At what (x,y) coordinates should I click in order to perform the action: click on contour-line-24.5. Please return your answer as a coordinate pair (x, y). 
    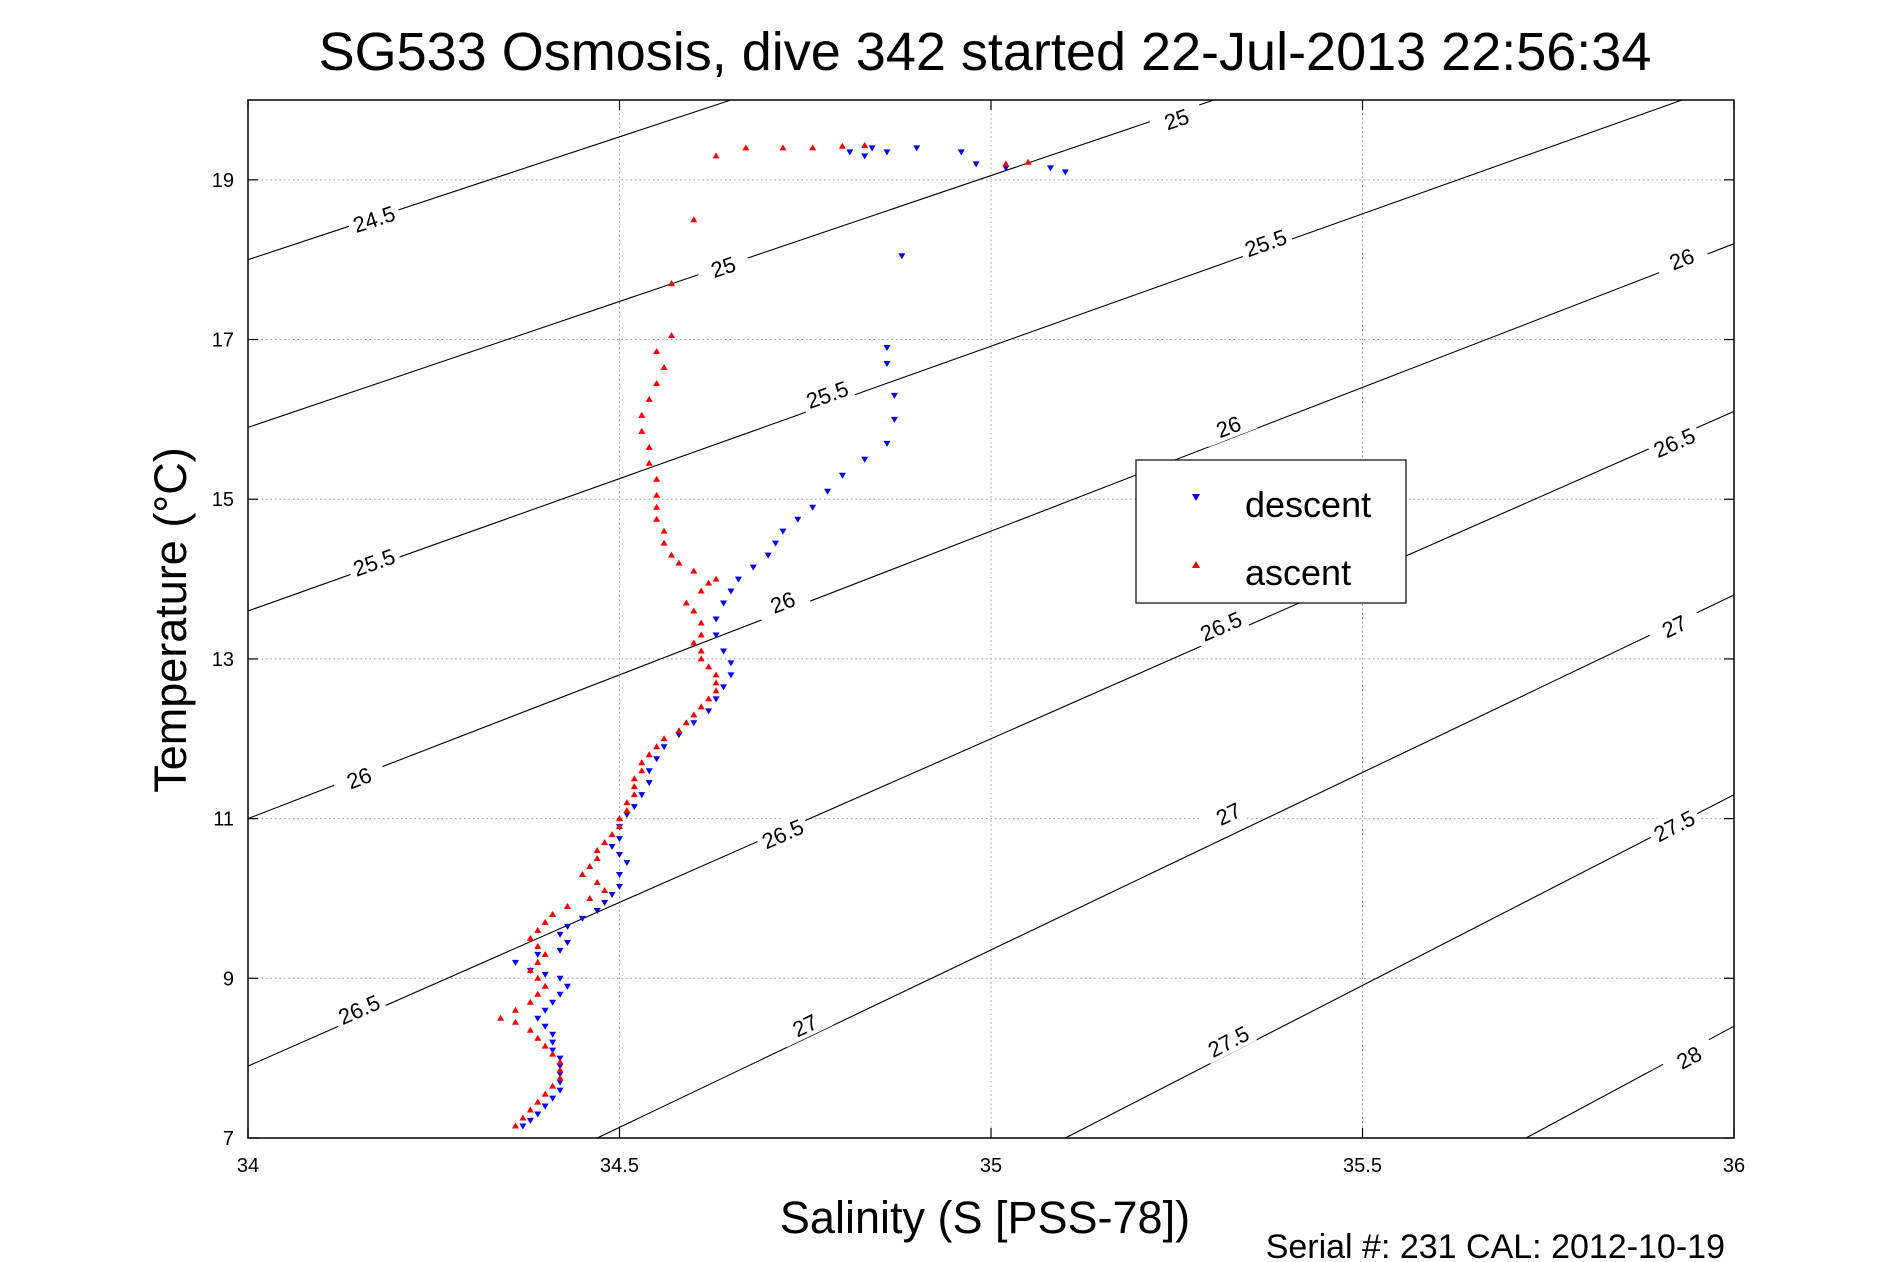
    Looking at the image, I should click on (489, 180).